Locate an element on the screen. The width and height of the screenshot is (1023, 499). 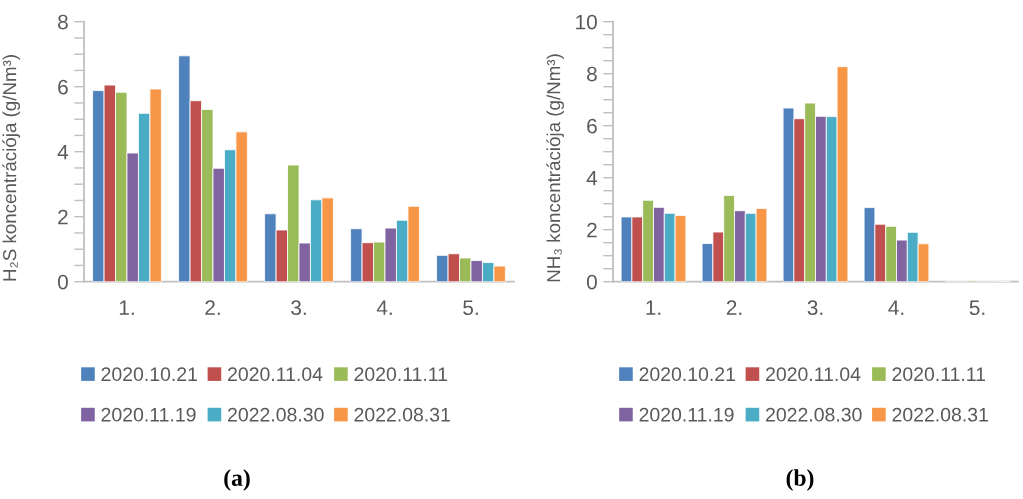
text: (a) is located at coordinates (237, 480).